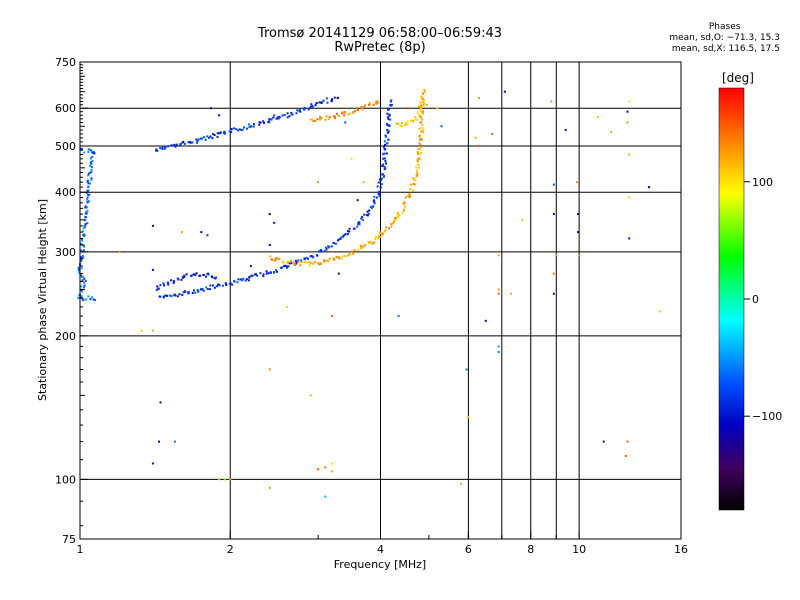 The image size is (800, 600). I want to click on x-axis-label: Frequency [MHz], so click(380, 564).